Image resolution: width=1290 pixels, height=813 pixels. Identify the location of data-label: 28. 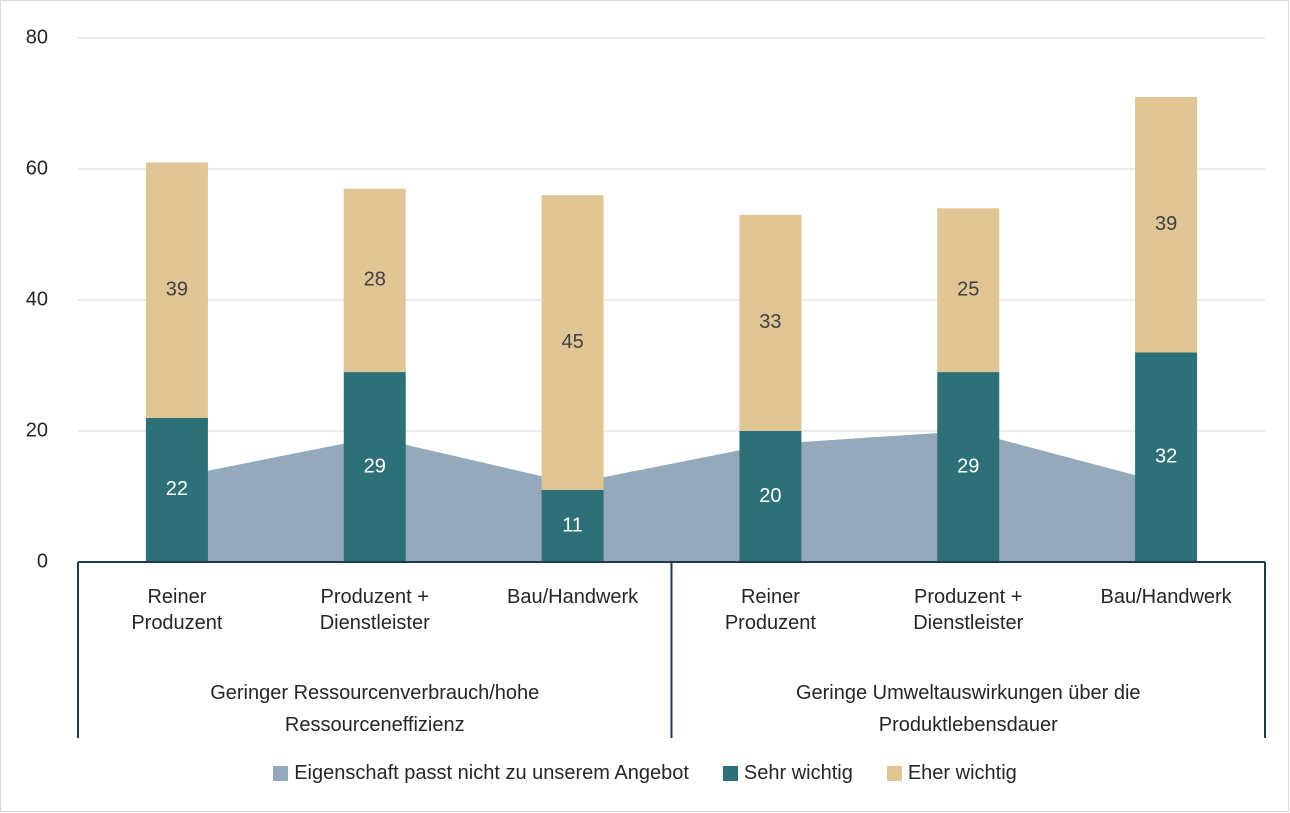
(375, 280).